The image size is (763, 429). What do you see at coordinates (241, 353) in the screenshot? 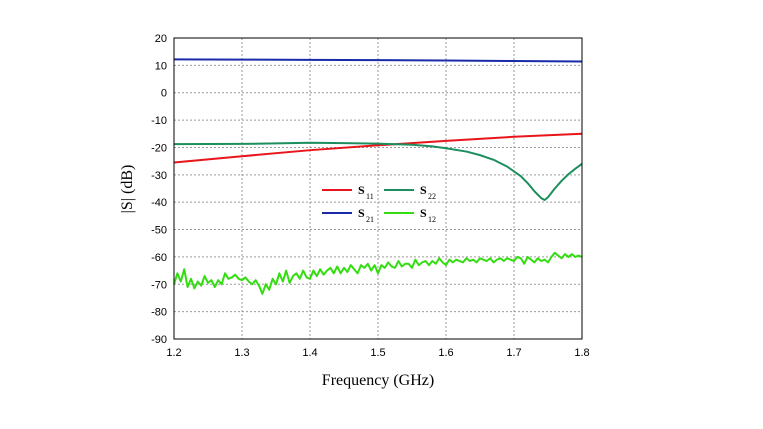
I see `x-tick-label: 1.3` at bounding box center [241, 353].